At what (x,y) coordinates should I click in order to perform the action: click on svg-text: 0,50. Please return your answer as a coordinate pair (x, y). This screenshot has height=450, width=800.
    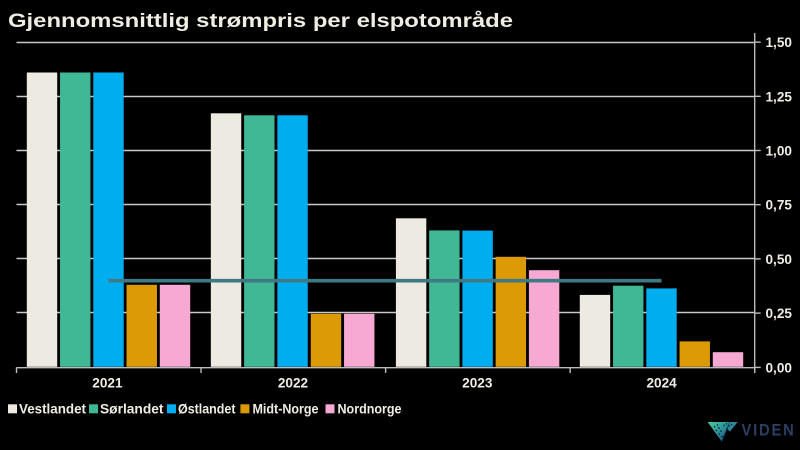
    Looking at the image, I should click on (779, 259).